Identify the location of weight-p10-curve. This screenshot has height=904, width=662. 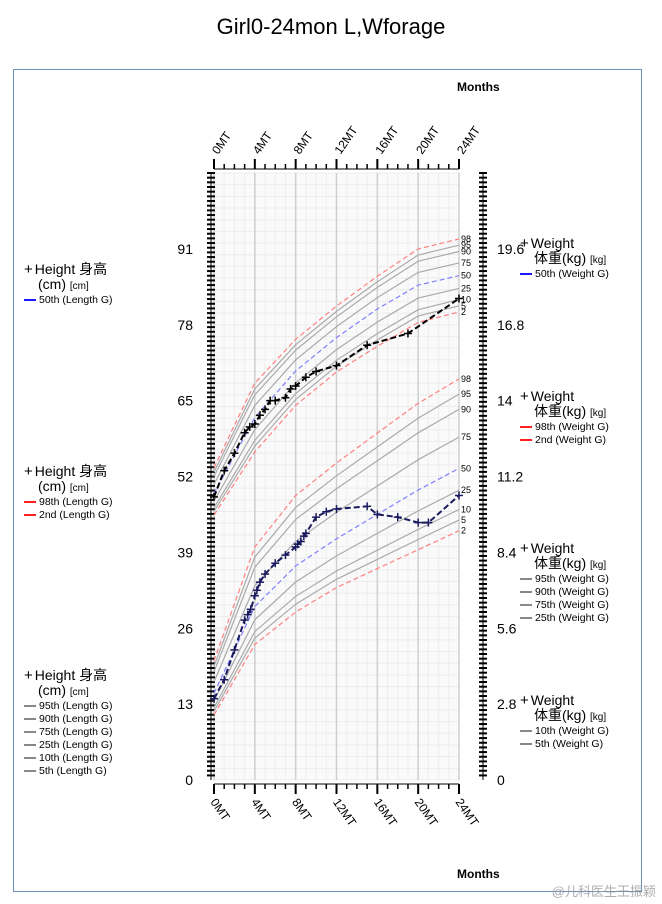
(336, 608).